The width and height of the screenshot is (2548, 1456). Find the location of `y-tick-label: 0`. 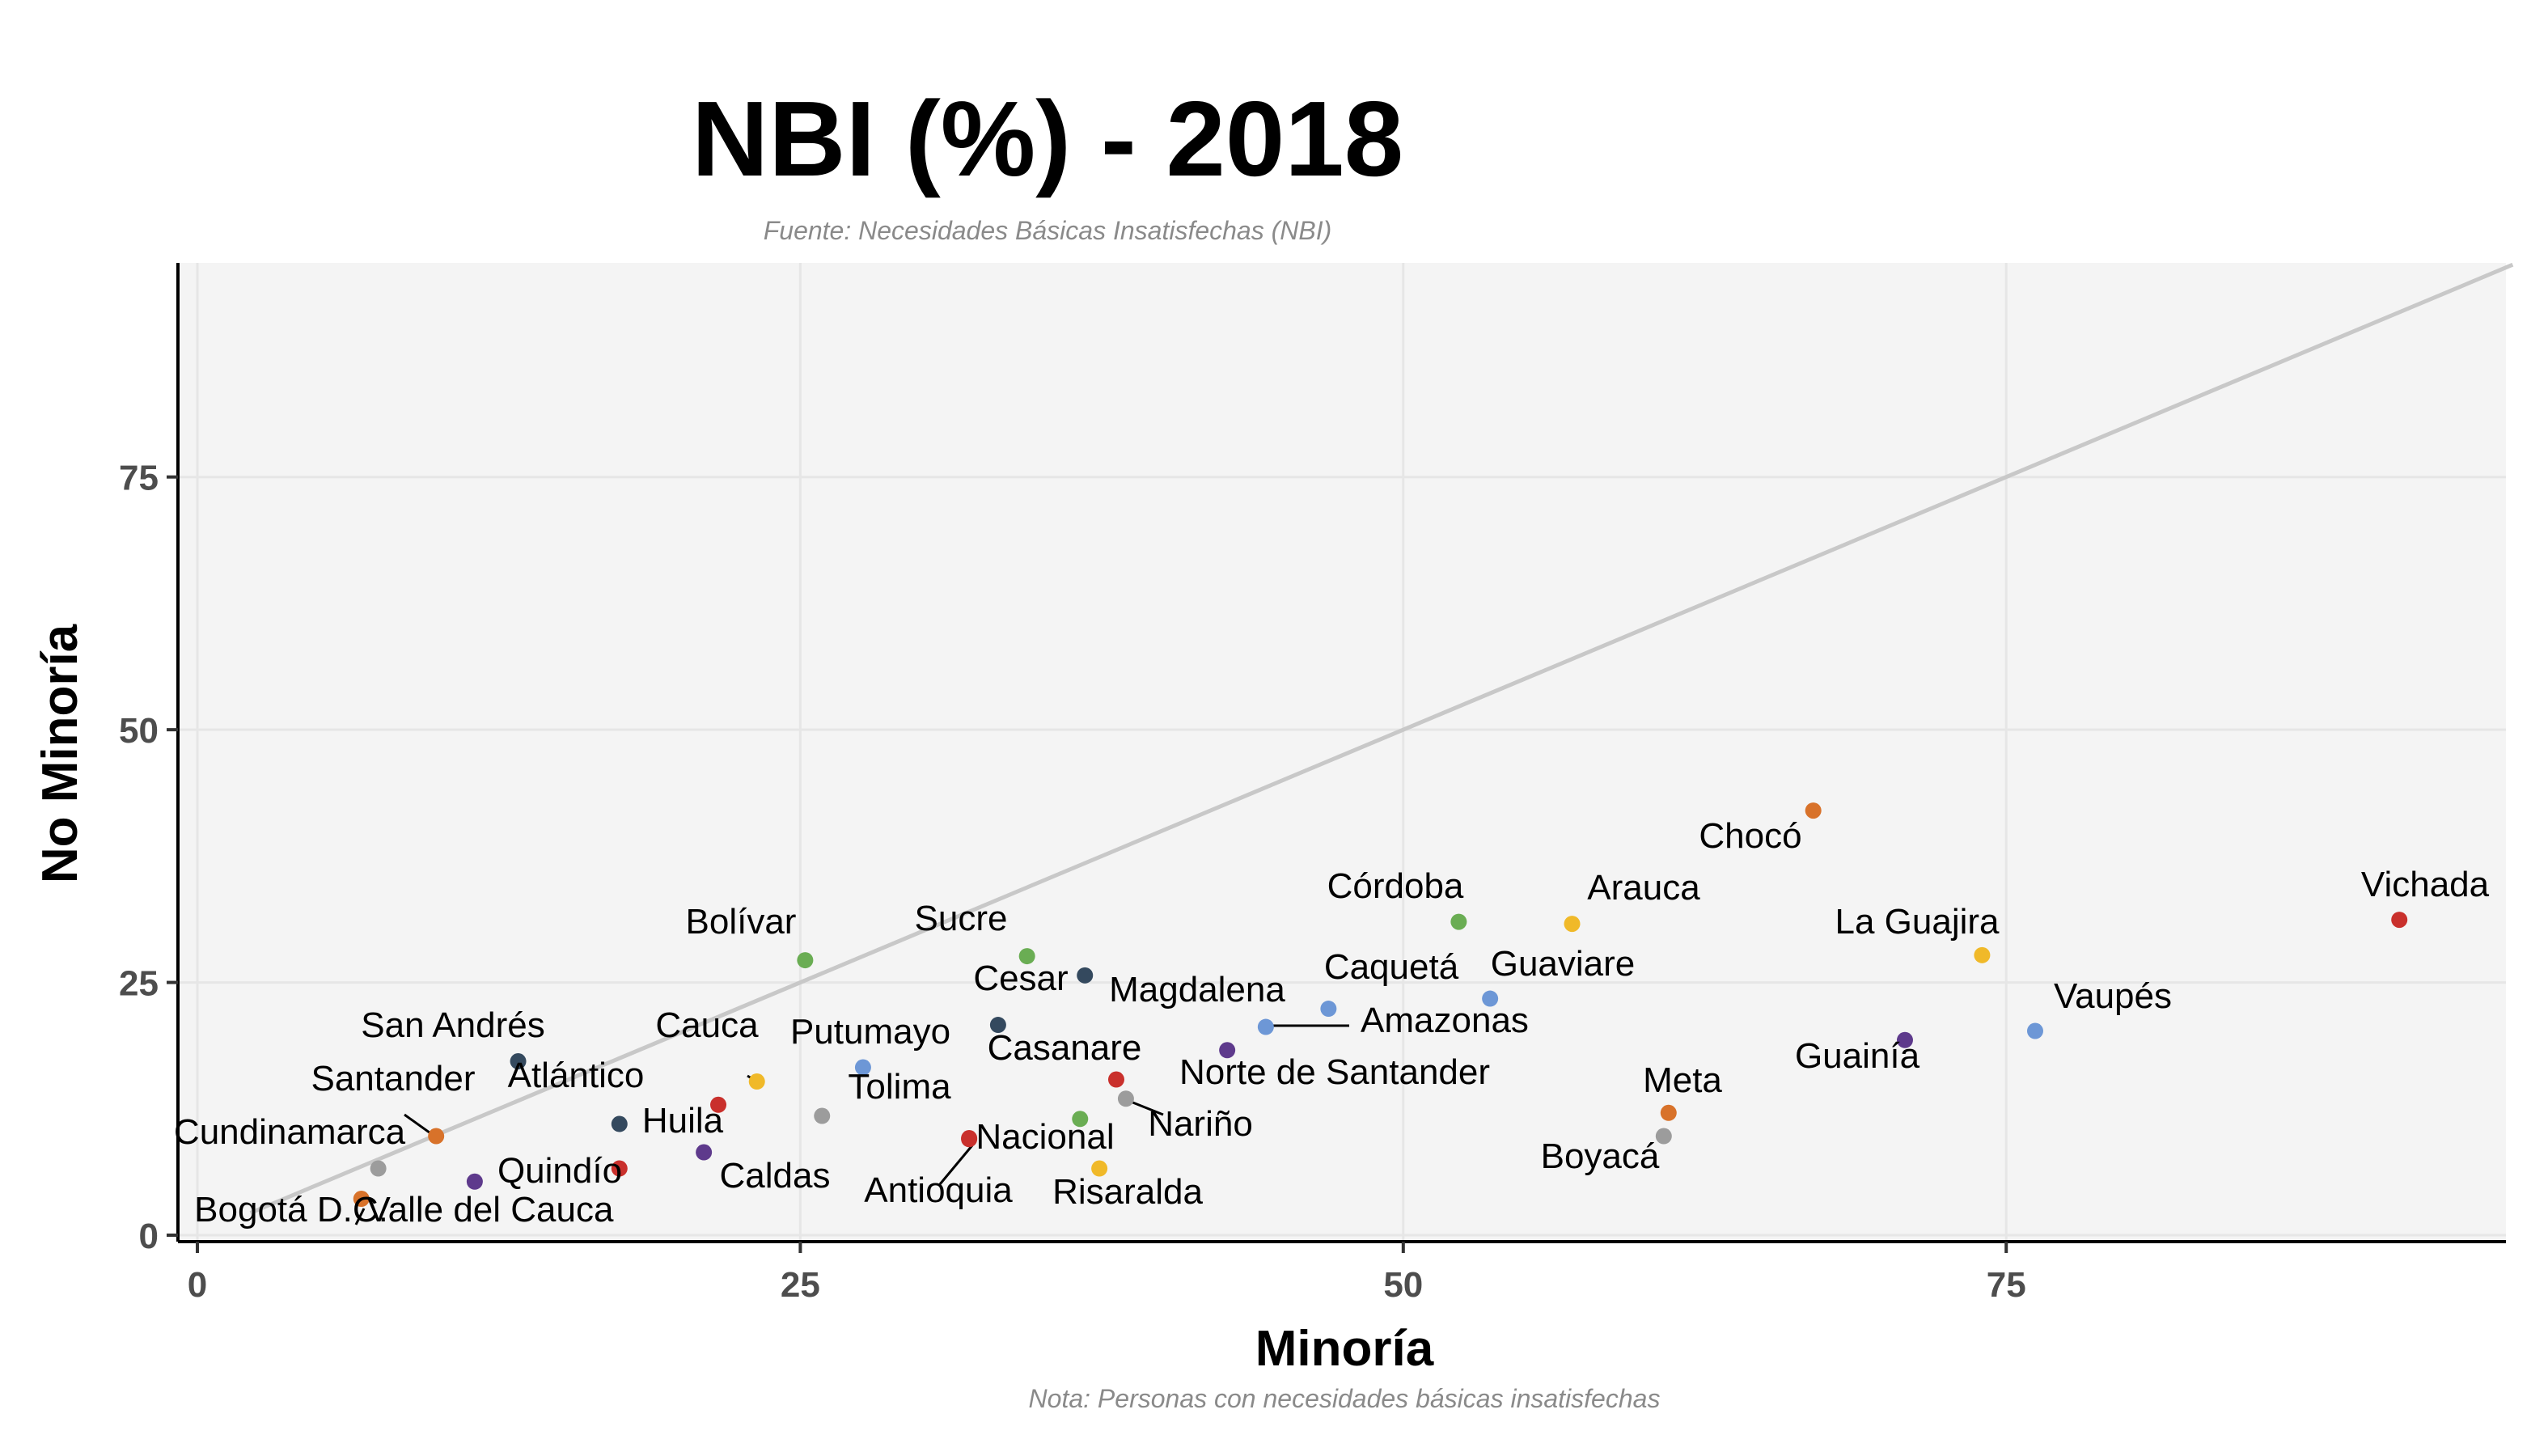

y-tick-label: 0 is located at coordinates (149, 1236).